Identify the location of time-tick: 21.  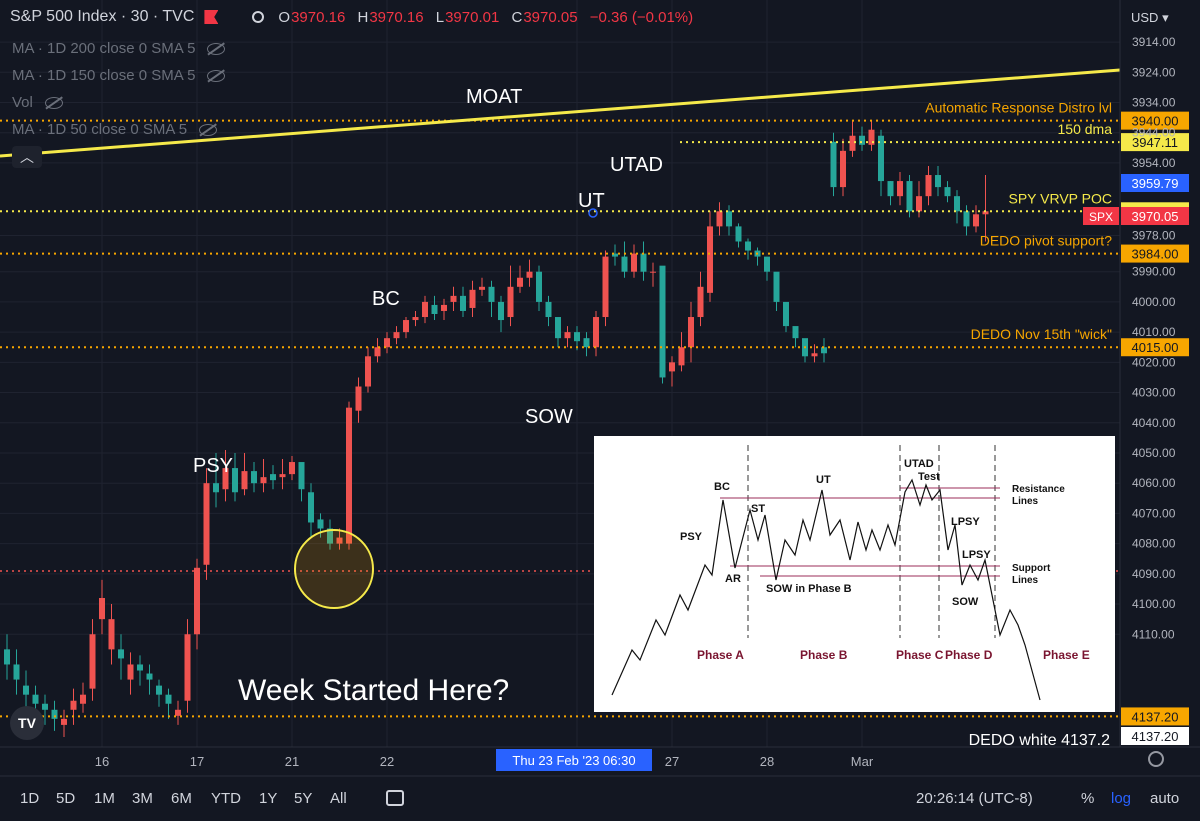
(292, 761).